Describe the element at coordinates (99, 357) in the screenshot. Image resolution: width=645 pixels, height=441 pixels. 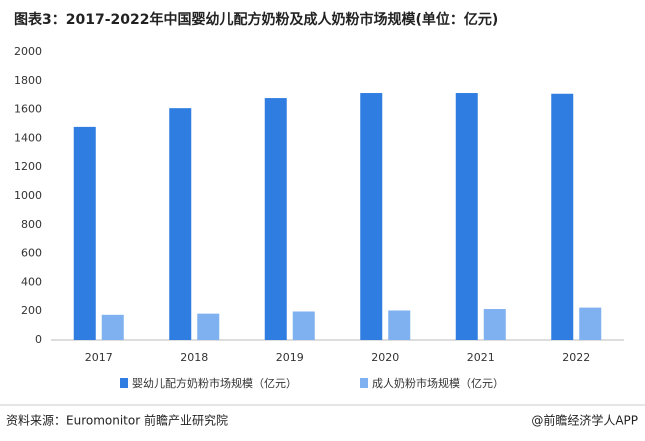
I see `x-tick-label: 2017` at that location.